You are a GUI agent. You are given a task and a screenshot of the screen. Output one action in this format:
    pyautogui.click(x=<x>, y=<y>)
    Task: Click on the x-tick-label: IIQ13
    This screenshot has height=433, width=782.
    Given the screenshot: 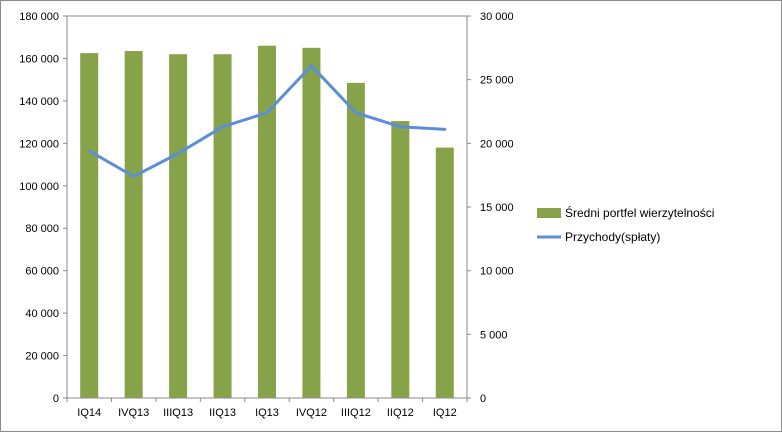 What is the action you would take?
    pyautogui.click(x=222, y=413)
    